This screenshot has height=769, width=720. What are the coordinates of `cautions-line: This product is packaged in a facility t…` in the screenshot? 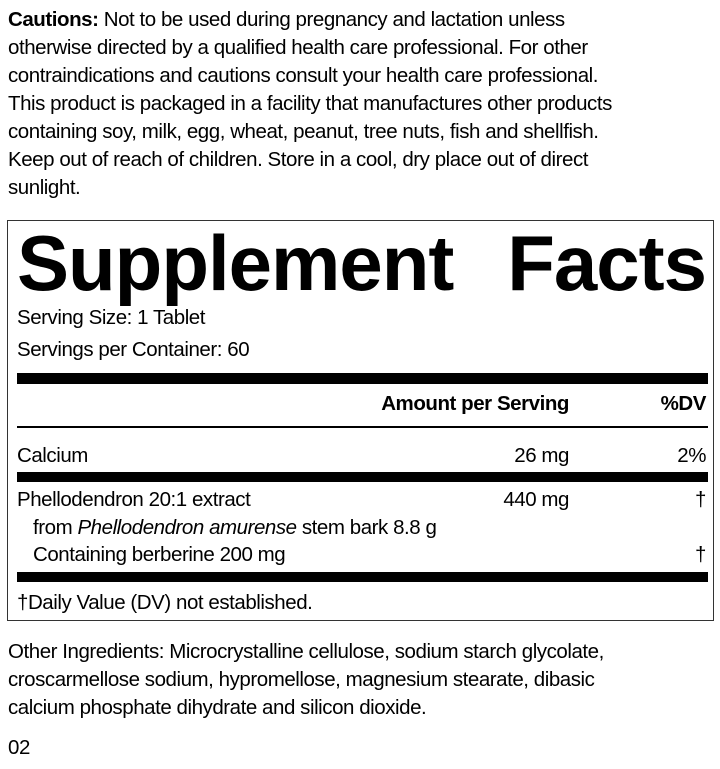 It's located at (310, 103).